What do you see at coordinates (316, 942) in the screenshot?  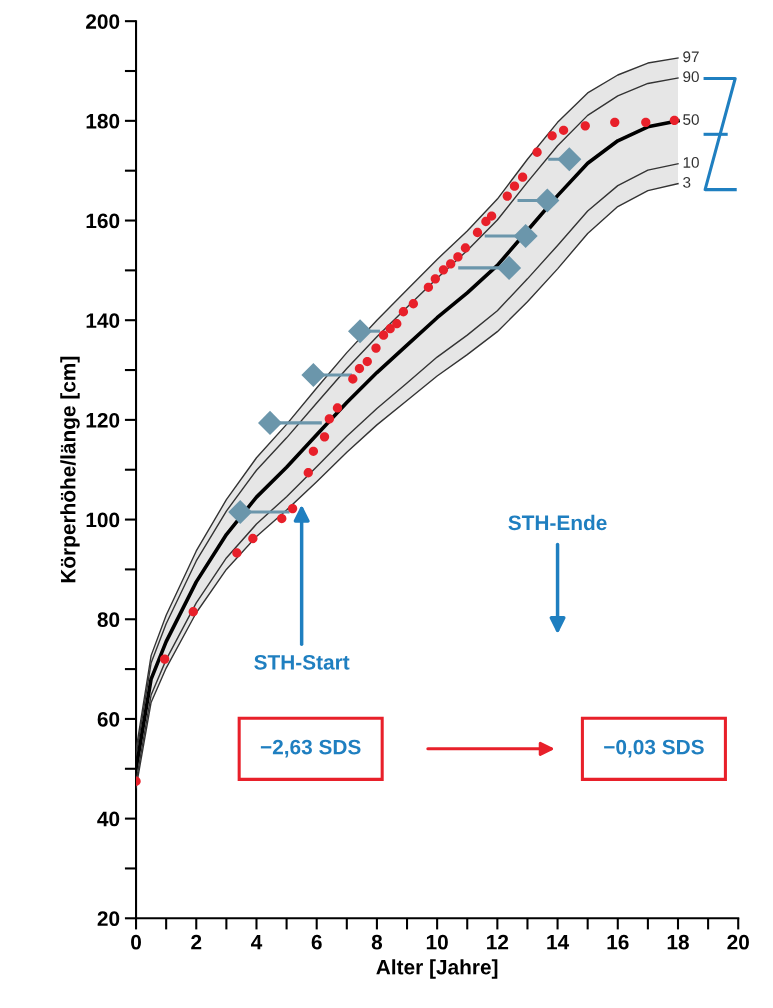 I see `x-tick-label: 6` at bounding box center [316, 942].